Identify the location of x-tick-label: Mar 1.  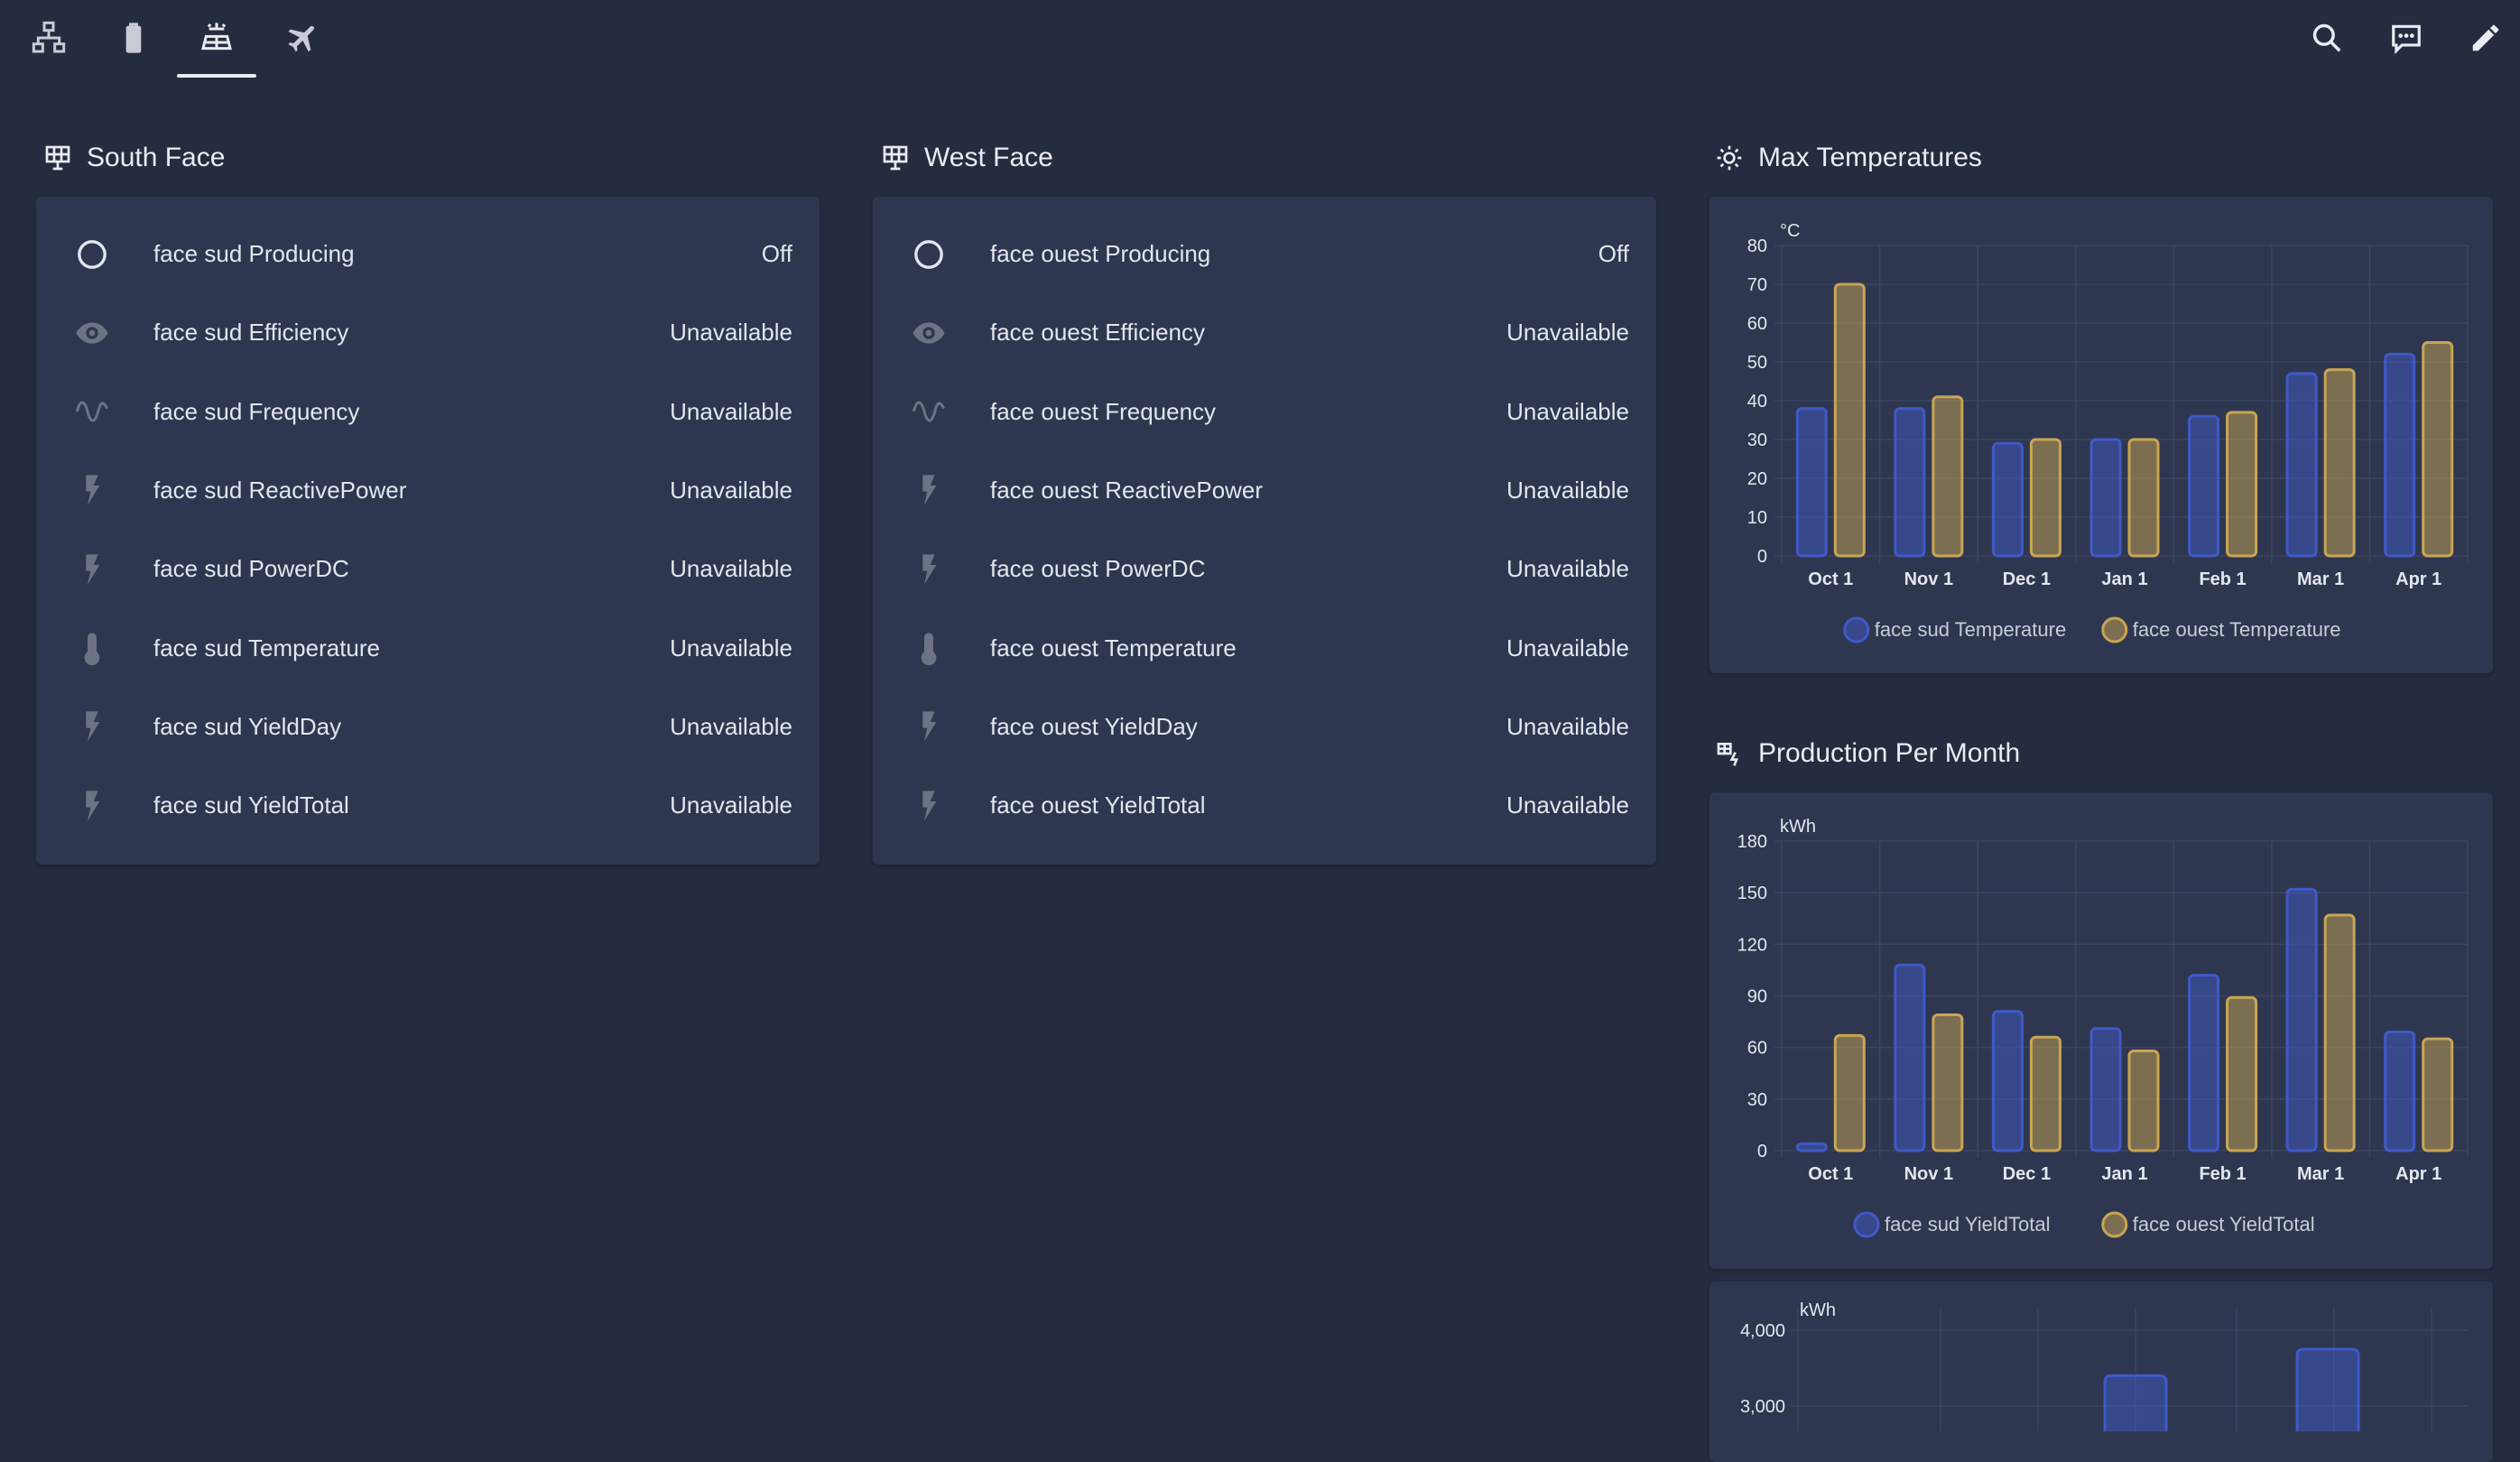
(2320, 579).